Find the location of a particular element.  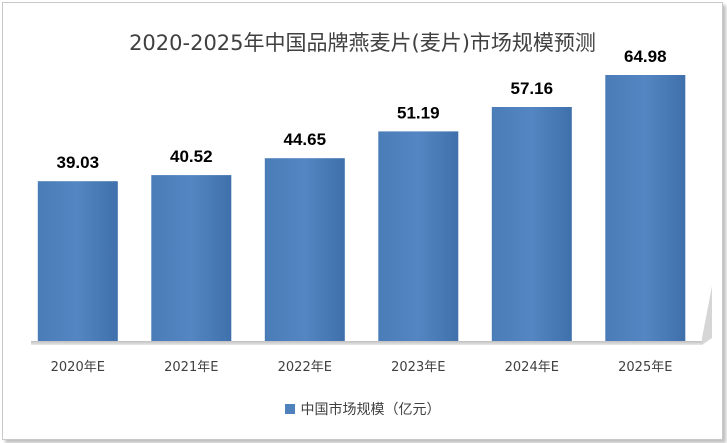

data-label: 44.65 is located at coordinates (305, 139).